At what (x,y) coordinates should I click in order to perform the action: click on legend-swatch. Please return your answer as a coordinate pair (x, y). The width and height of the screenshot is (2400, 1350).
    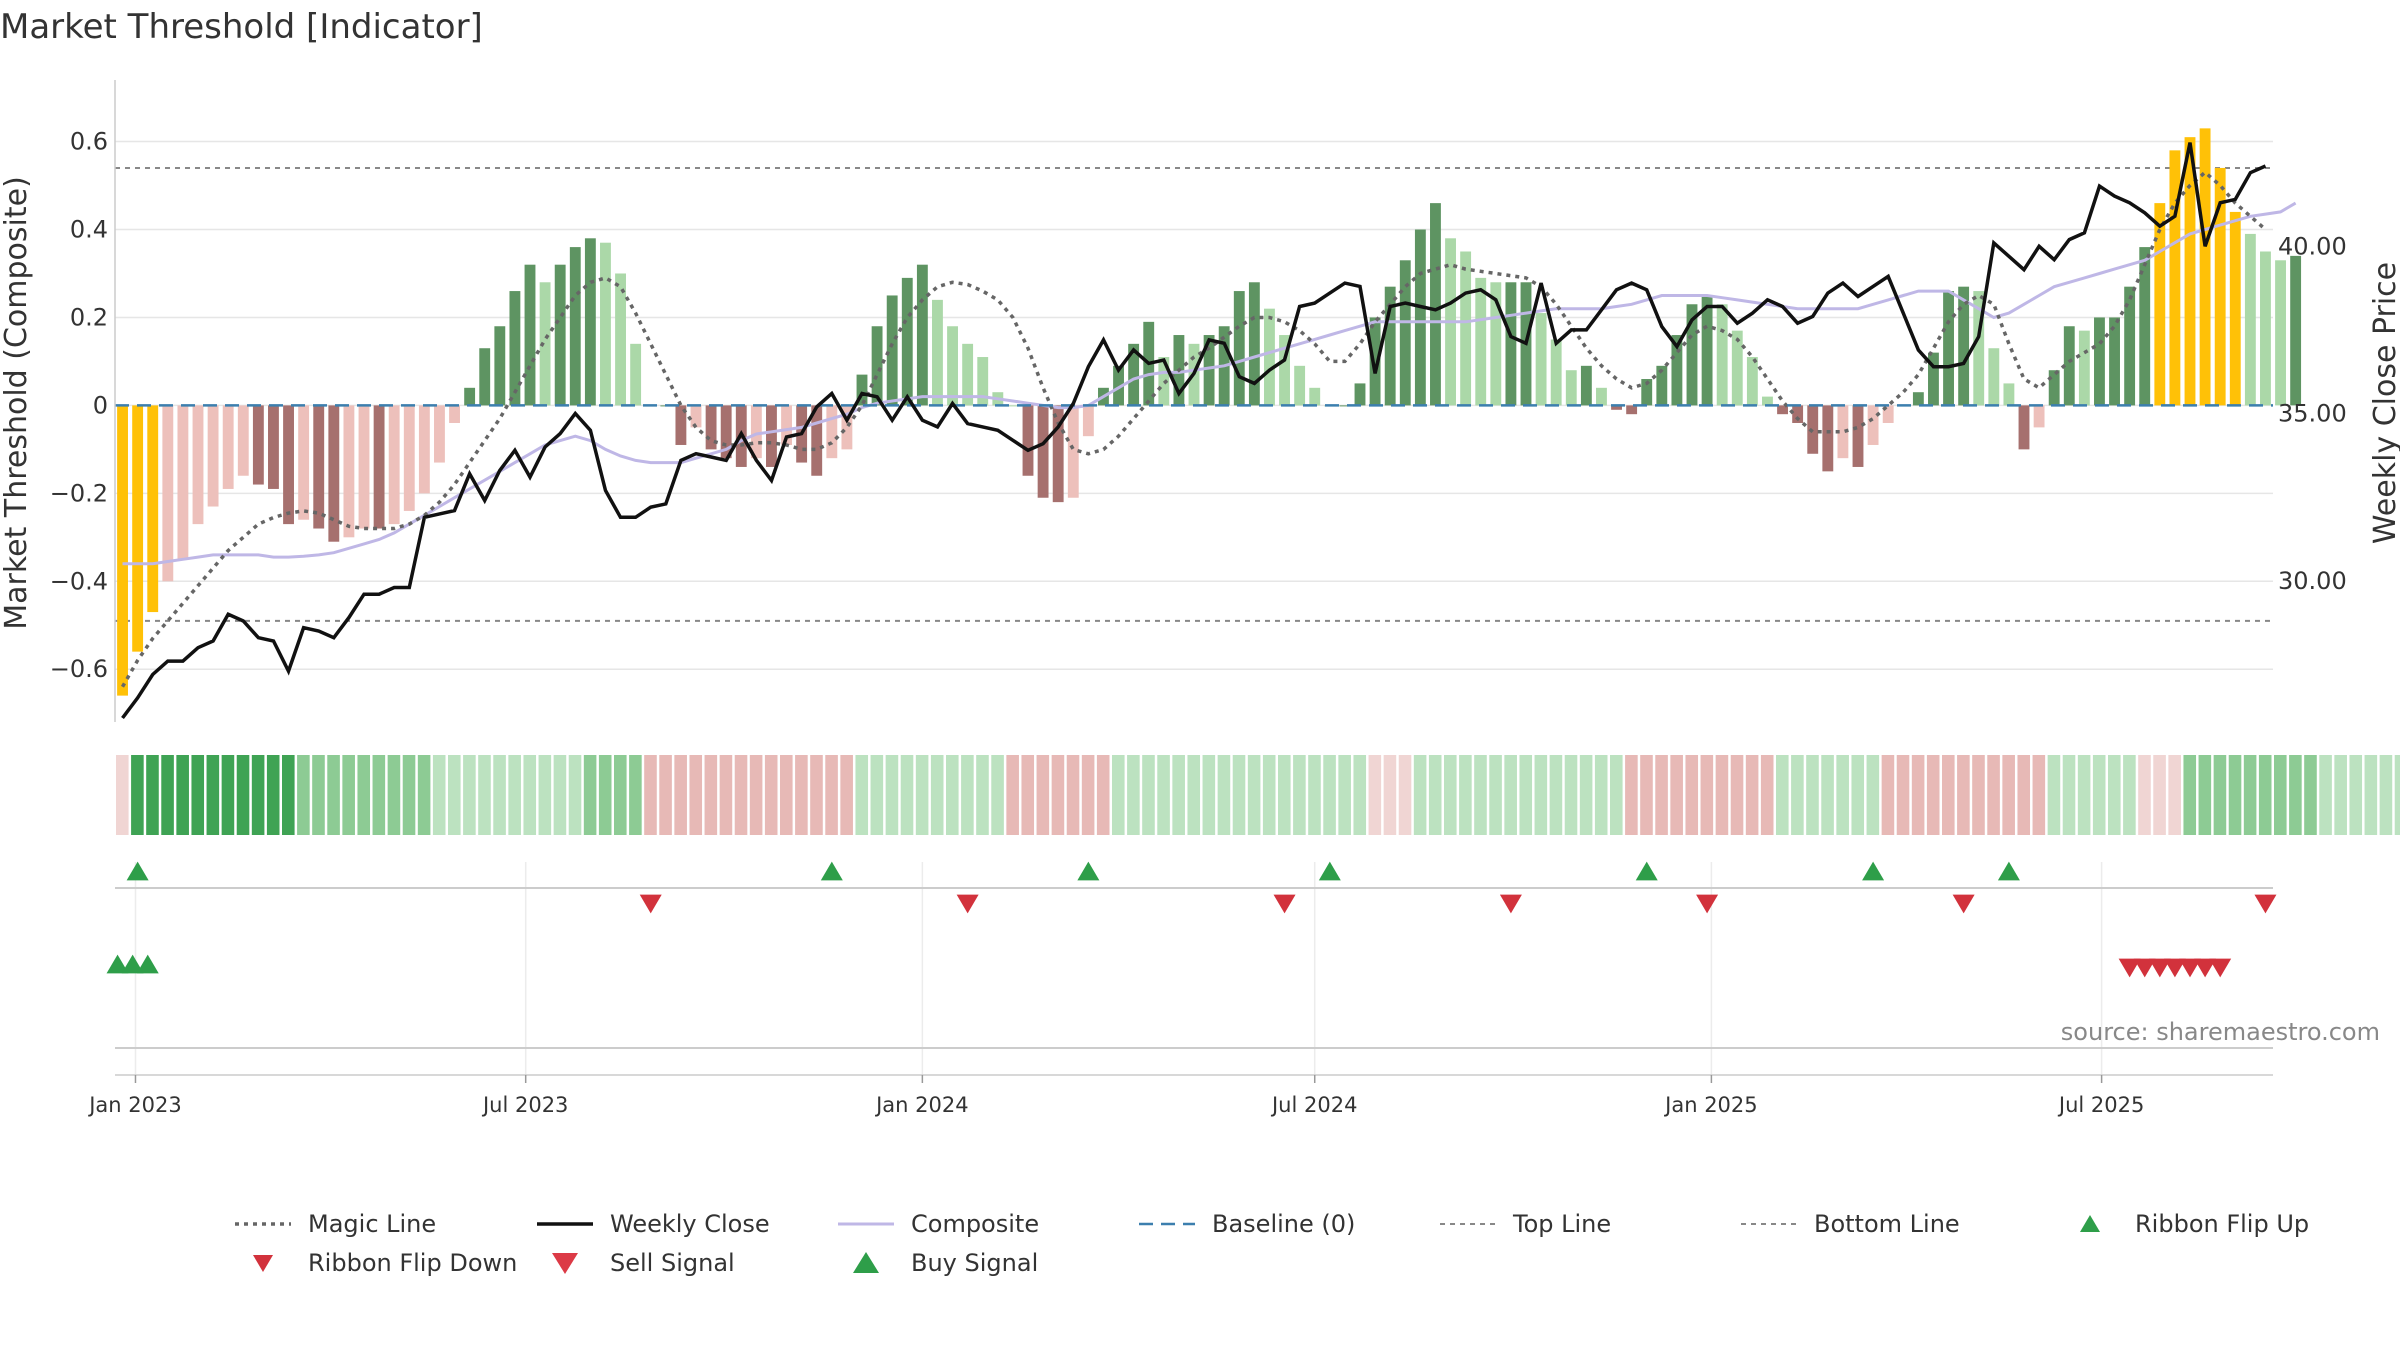
    Looking at the image, I should click on (866, 1262).